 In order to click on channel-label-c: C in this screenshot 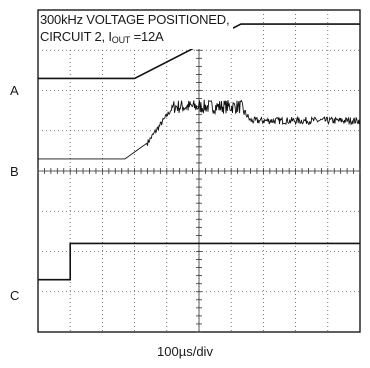, I will do `click(15, 295)`.